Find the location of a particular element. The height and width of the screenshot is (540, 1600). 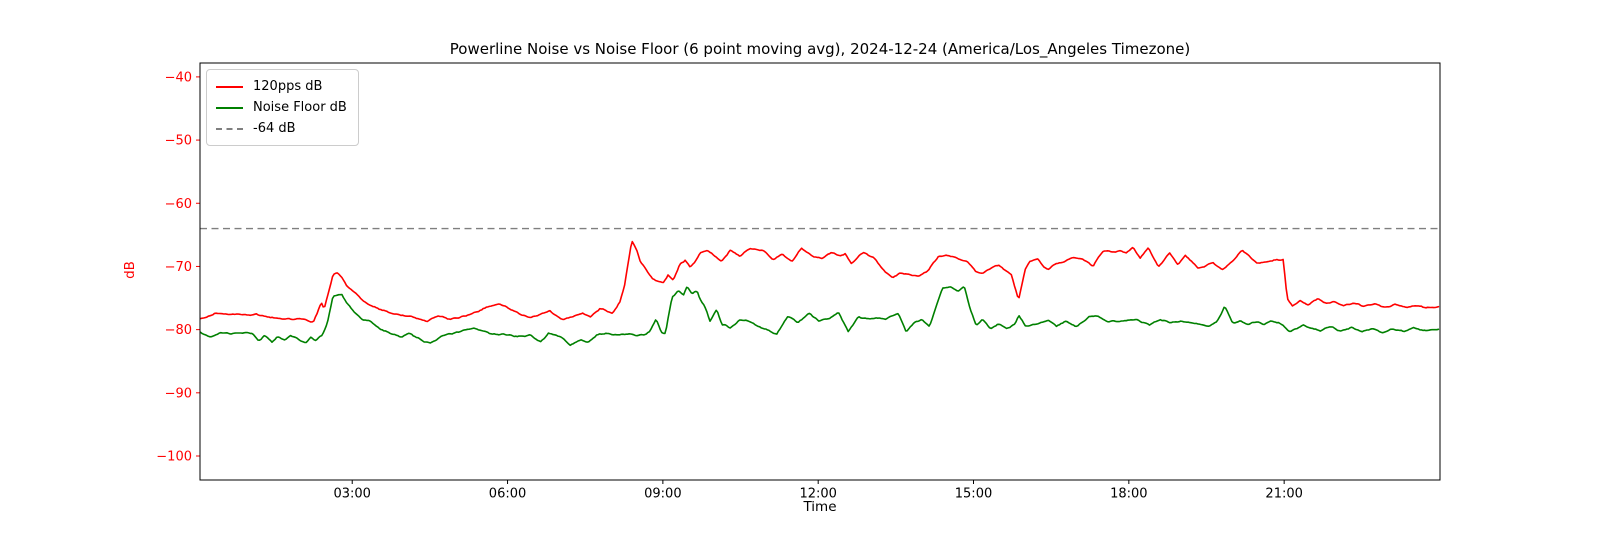

y-tick-label--70: −70 is located at coordinates (178, 267).